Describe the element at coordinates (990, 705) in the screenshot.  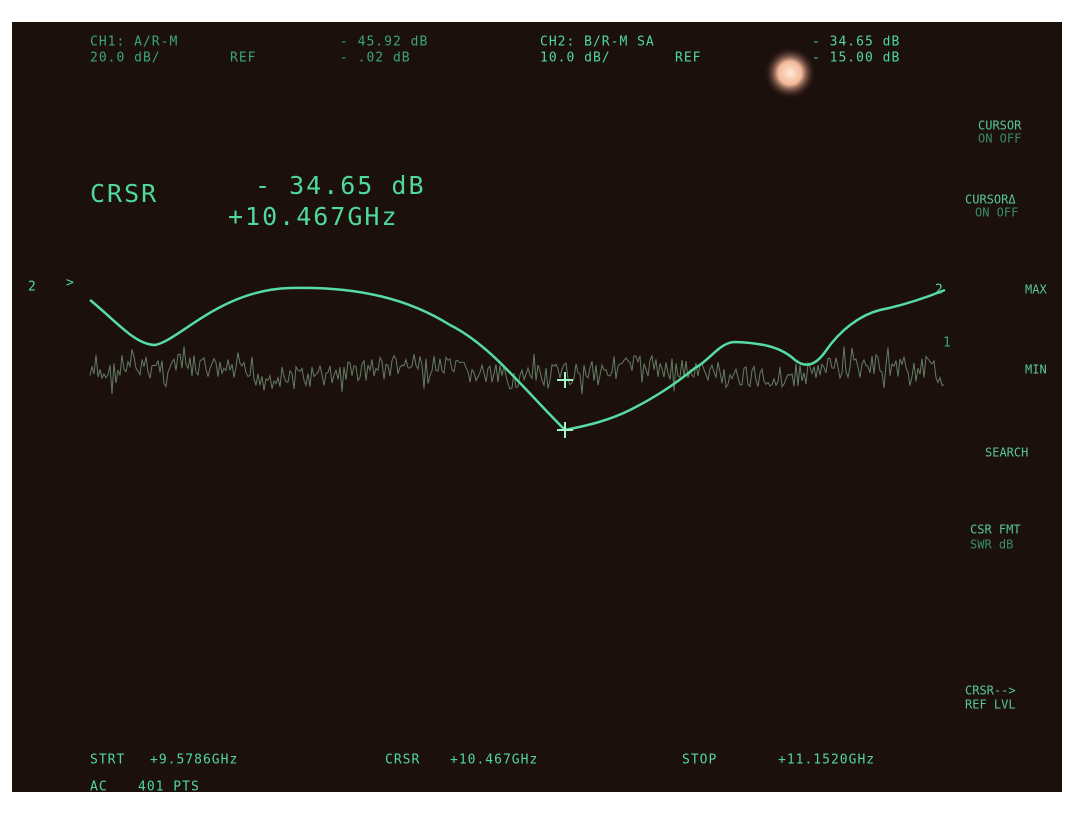
I see `softkey-sublabel: REF LVL` at that location.